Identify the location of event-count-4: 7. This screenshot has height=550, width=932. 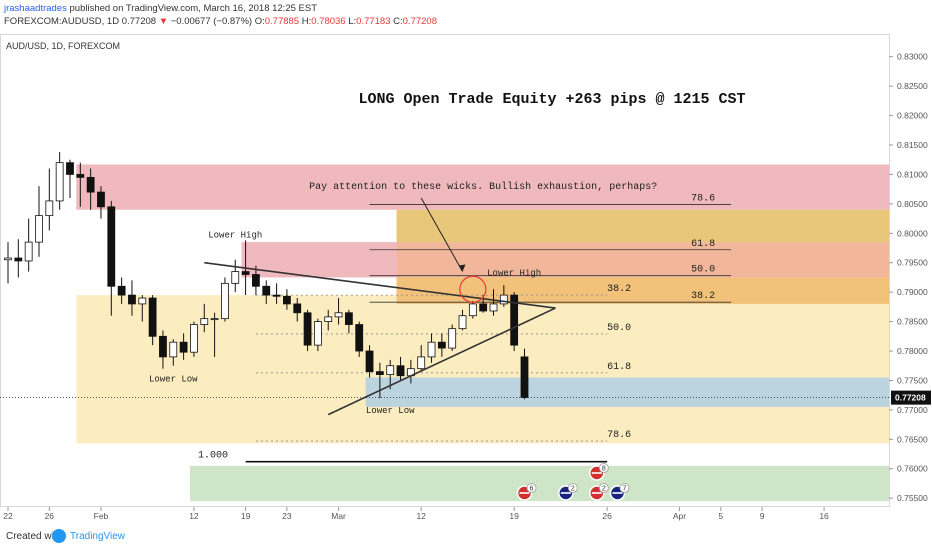
(625, 489).